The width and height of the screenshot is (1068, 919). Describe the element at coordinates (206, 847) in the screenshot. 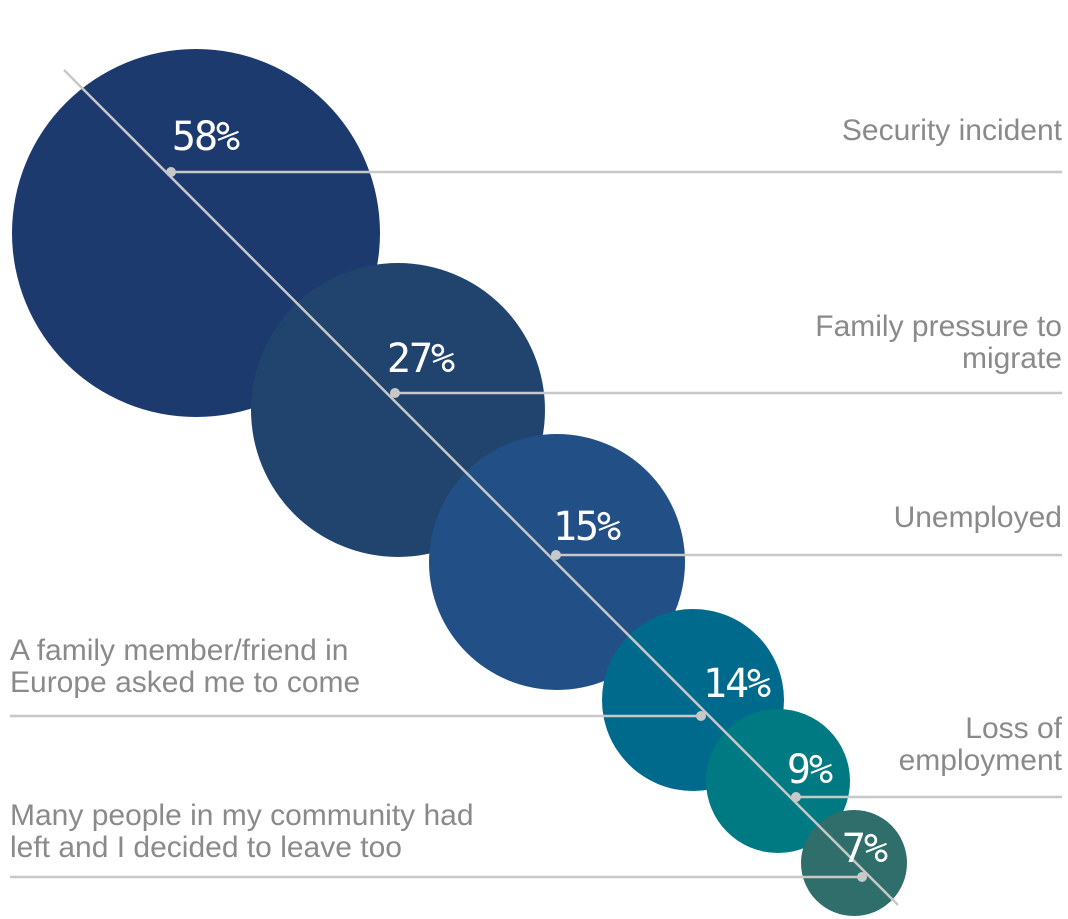

I see `category-label-5-line-1: left and I decided to leave too` at that location.